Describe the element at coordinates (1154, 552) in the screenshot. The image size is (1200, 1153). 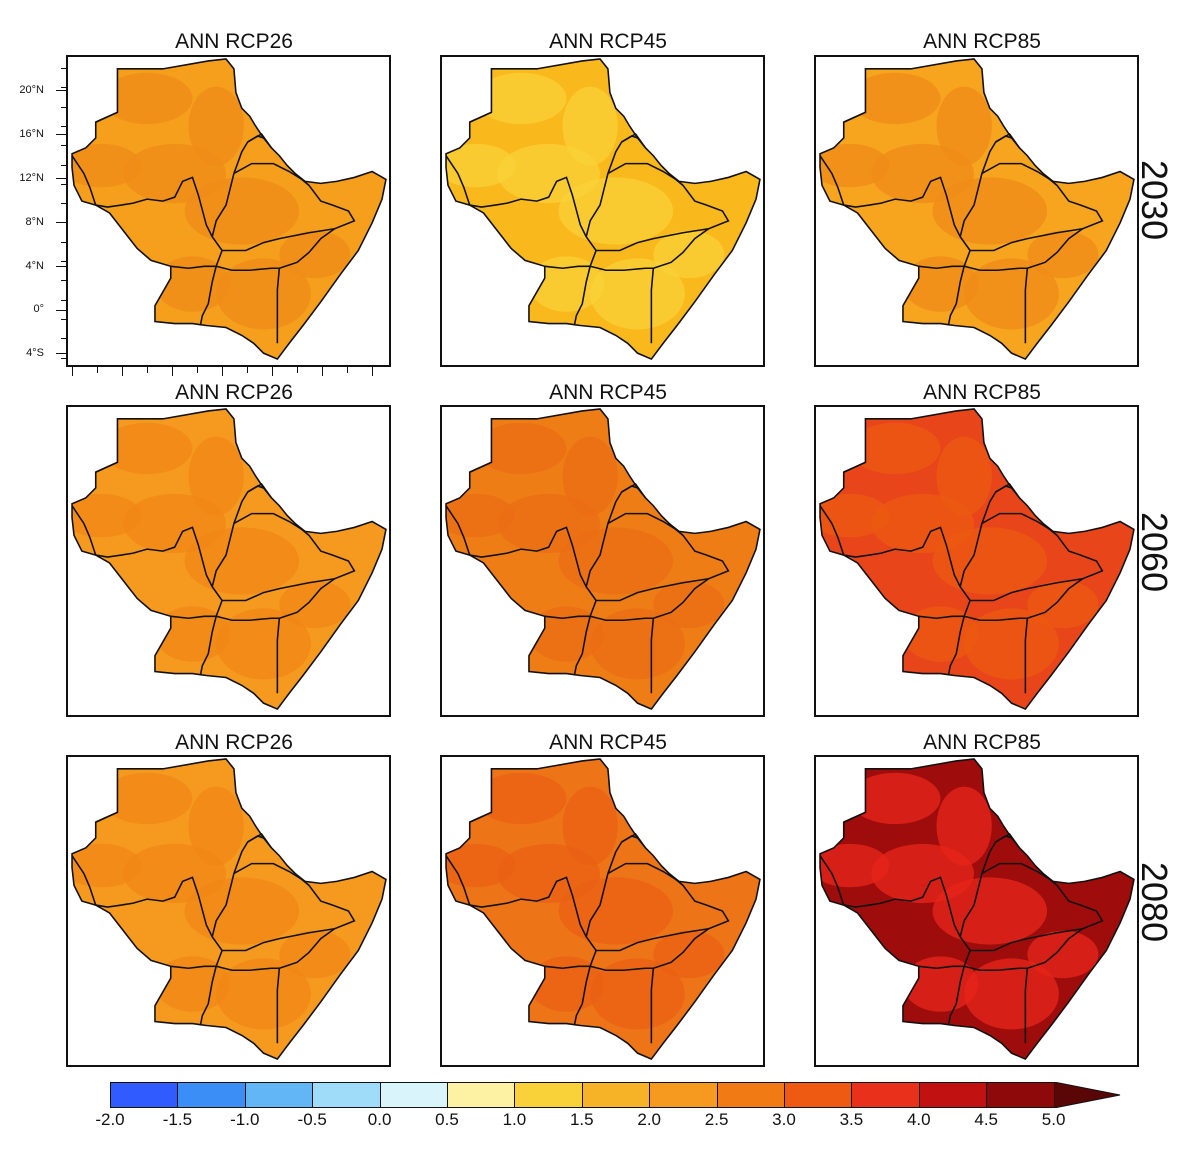
I see `period-label-2060: 2060` at that location.